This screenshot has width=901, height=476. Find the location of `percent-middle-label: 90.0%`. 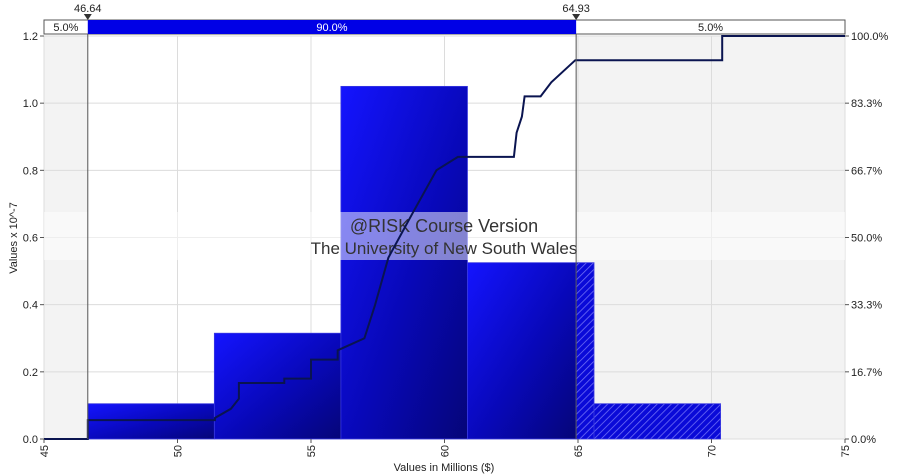

percent-middle-label: 90.0% is located at coordinates (331, 28).